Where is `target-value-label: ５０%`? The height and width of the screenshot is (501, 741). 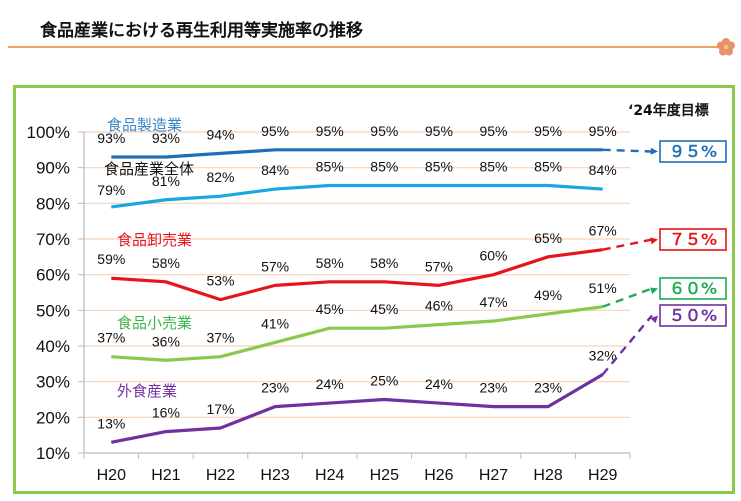
target-value-label: ５０% is located at coordinates (693, 315).